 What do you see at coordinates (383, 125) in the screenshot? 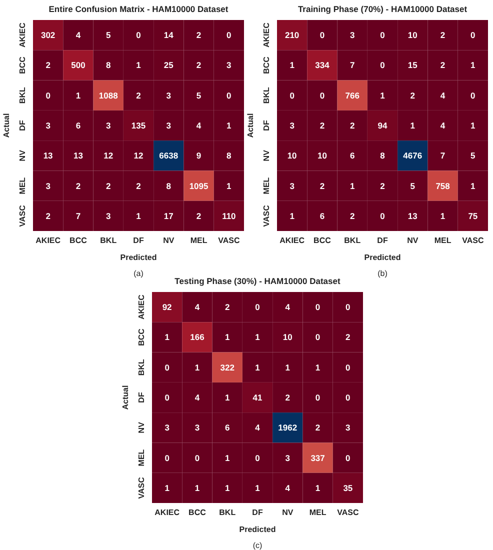
I see `data-label: 94` at bounding box center [383, 125].